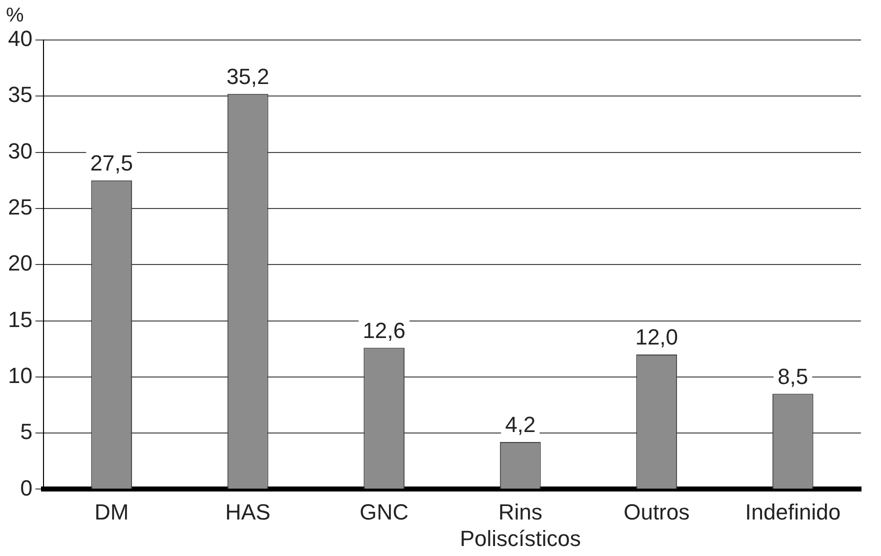 This screenshot has width=881, height=556. What do you see at coordinates (384, 330) in the screenshot?
I see `data-label: 12,6` at bounding box center [384, 330].